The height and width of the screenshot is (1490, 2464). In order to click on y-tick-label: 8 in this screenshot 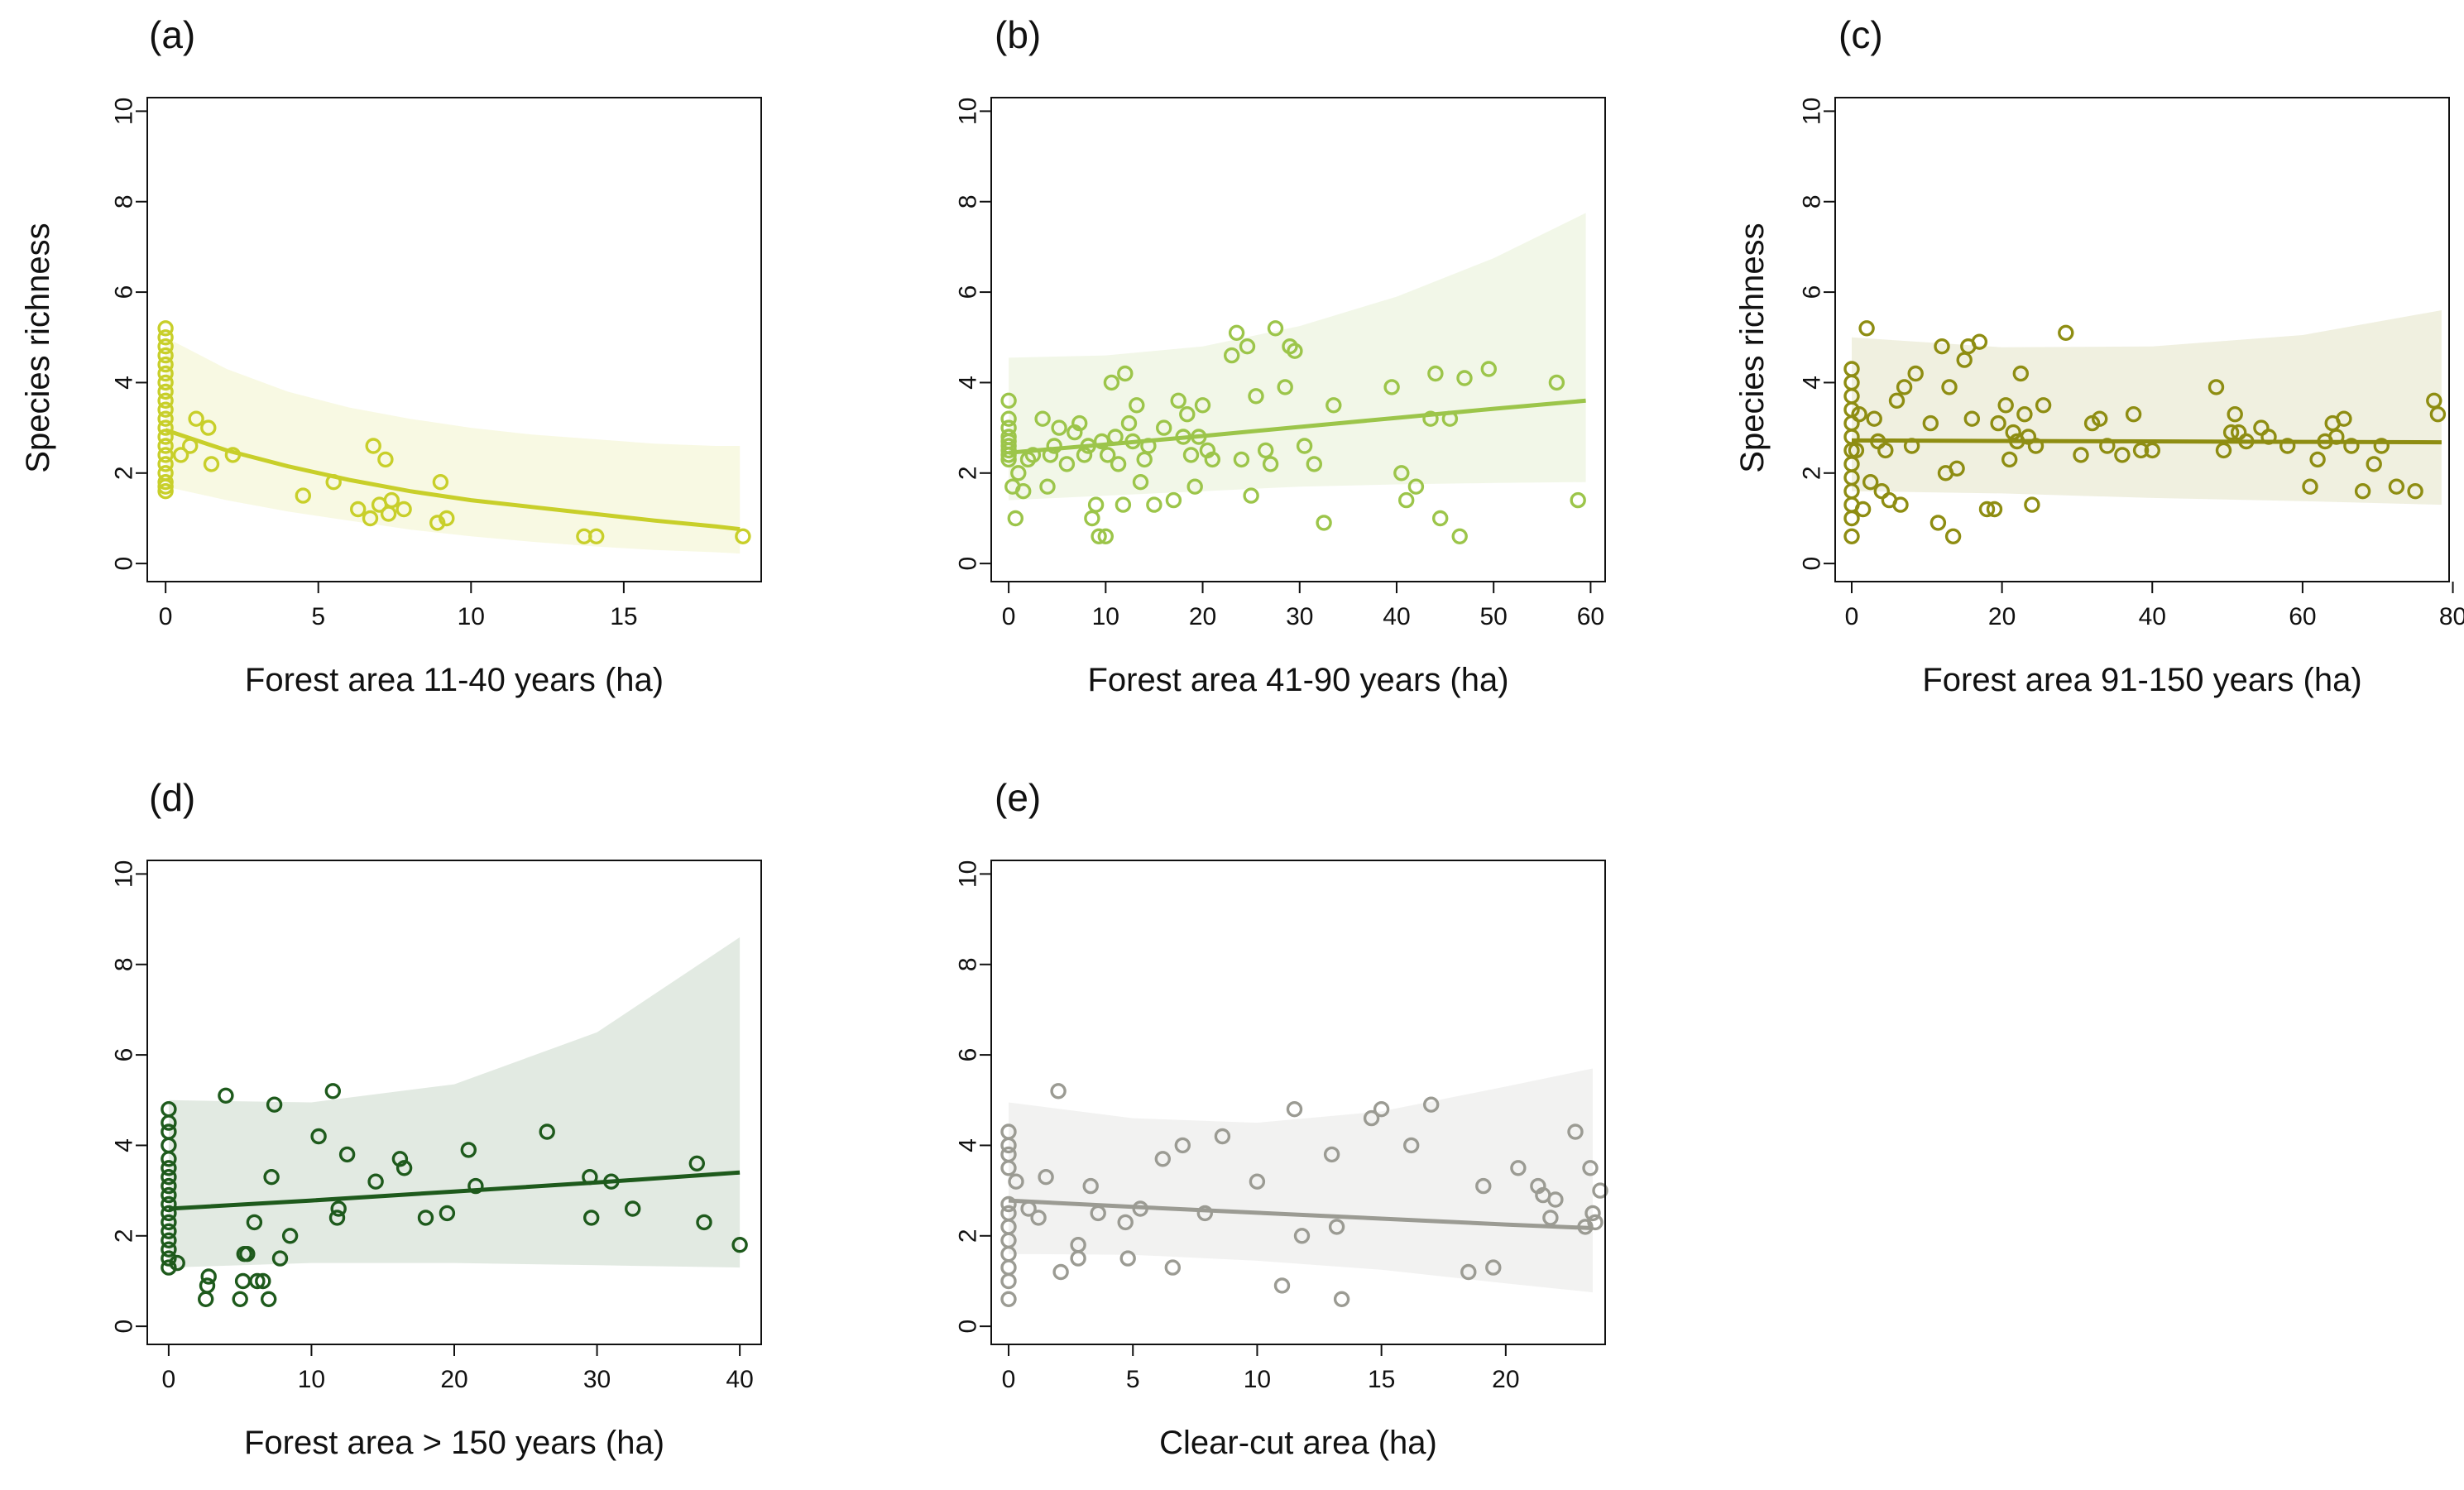, I will do `click(969, 964)`.